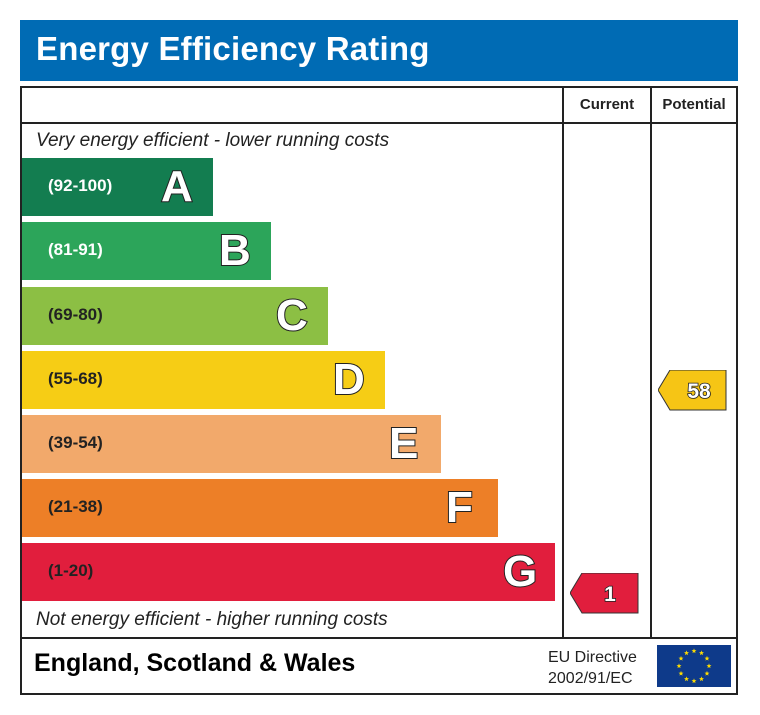 This screenshot has width=760, height=715. I want to click on rating-letter-f: F, so click(459, 507).